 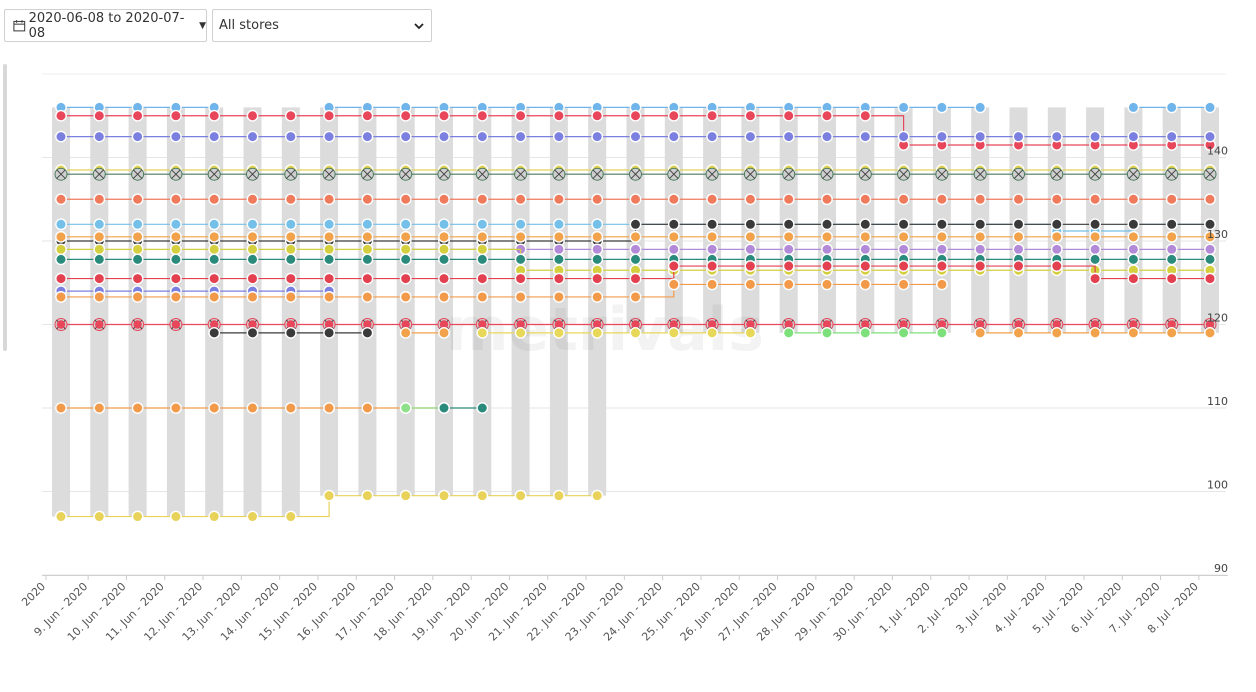 I want to click on vertical-scrollbar, so click(x=5, y=207).